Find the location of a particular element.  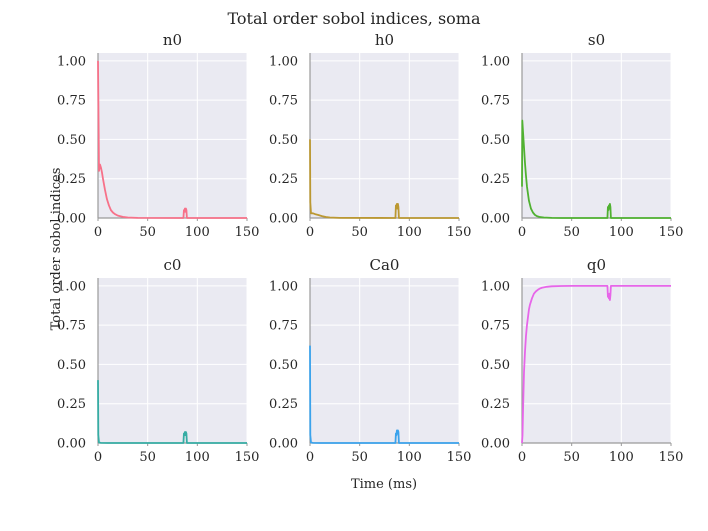

subplot: 0 50 100 150 0.00 0.25 0.50 0.75 1.00 Ca0 is located at coordinates (370, 360).